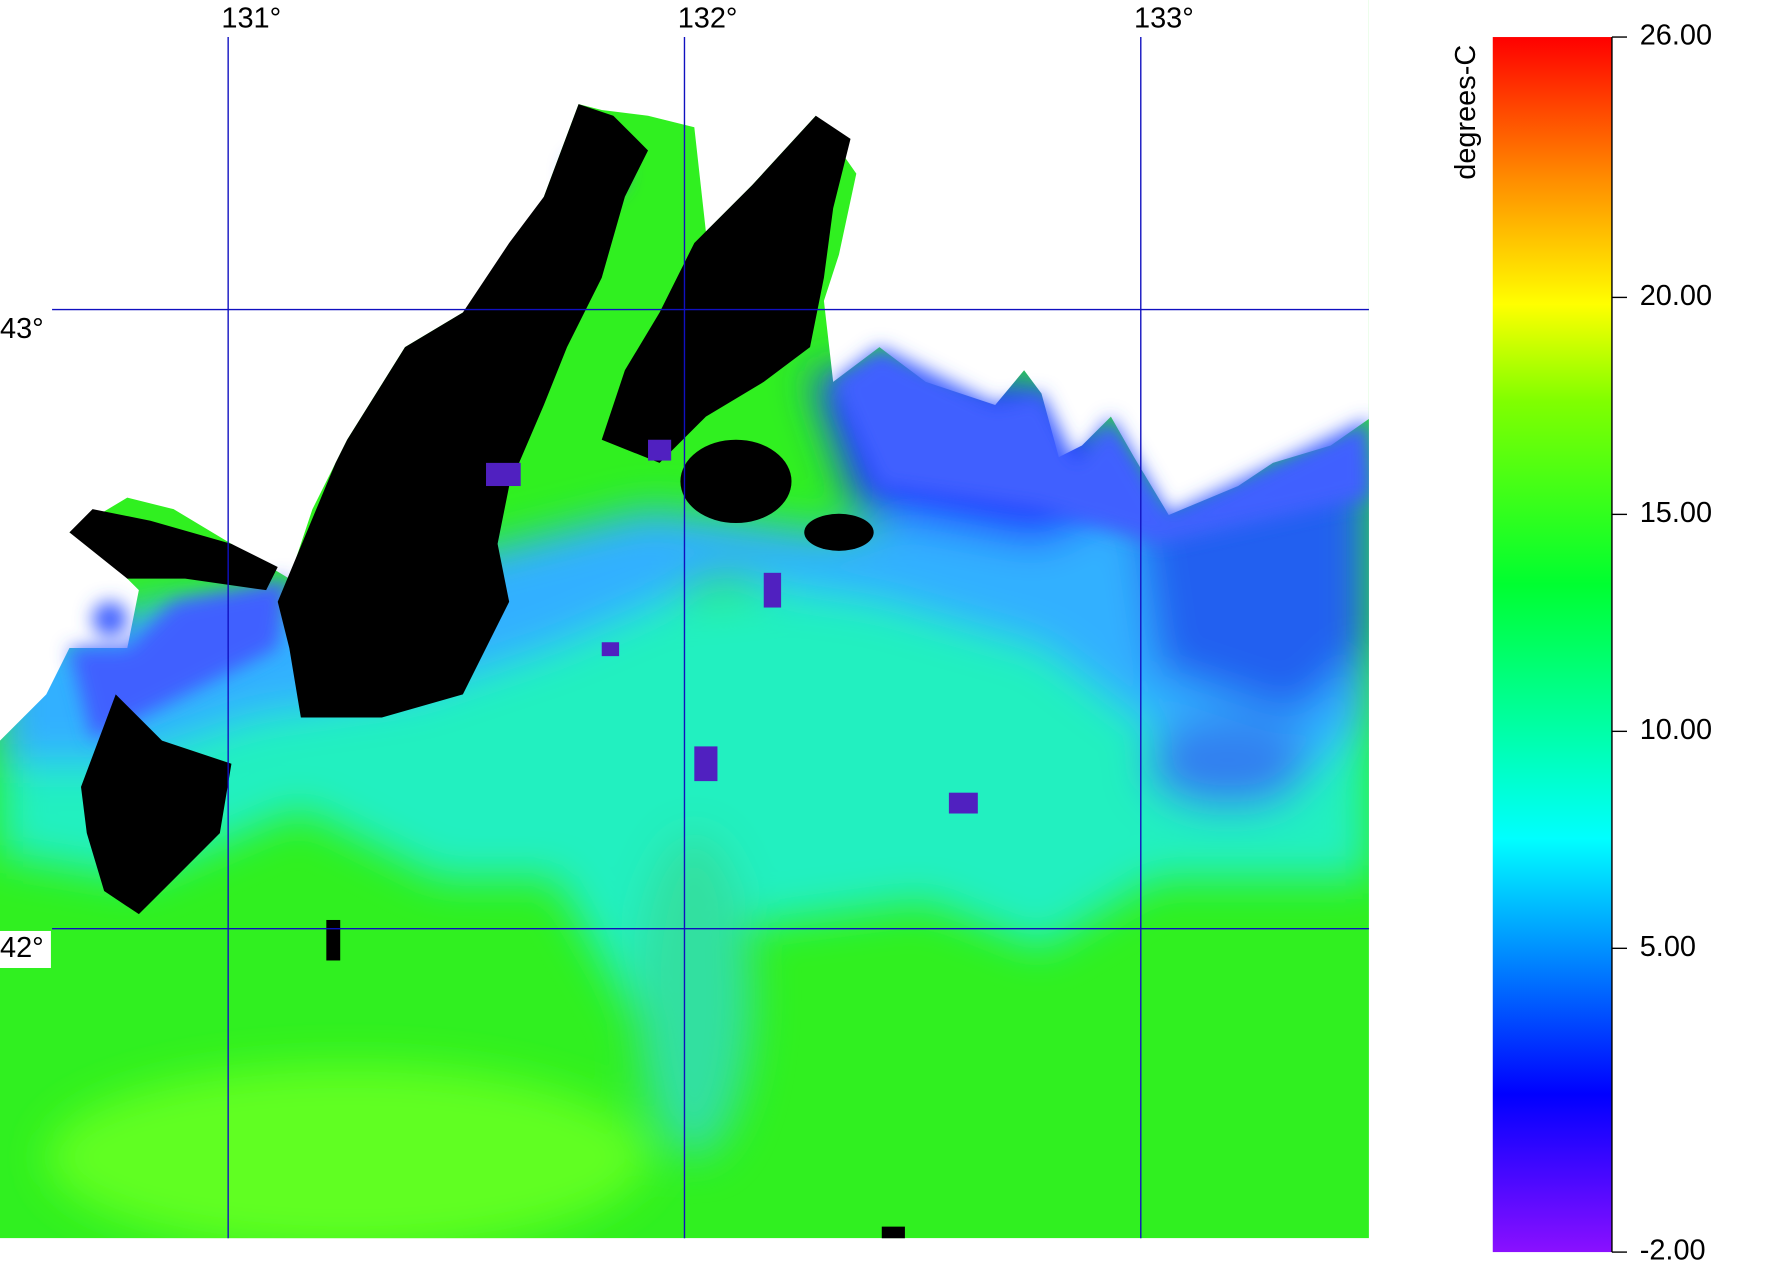 This screenshot has width=1789, height=1272. What do you see at coordinates (1676, 730) in the screenshot?
I see `colorbar-tick-label: 10.00` at bounding box center [1676, 730].